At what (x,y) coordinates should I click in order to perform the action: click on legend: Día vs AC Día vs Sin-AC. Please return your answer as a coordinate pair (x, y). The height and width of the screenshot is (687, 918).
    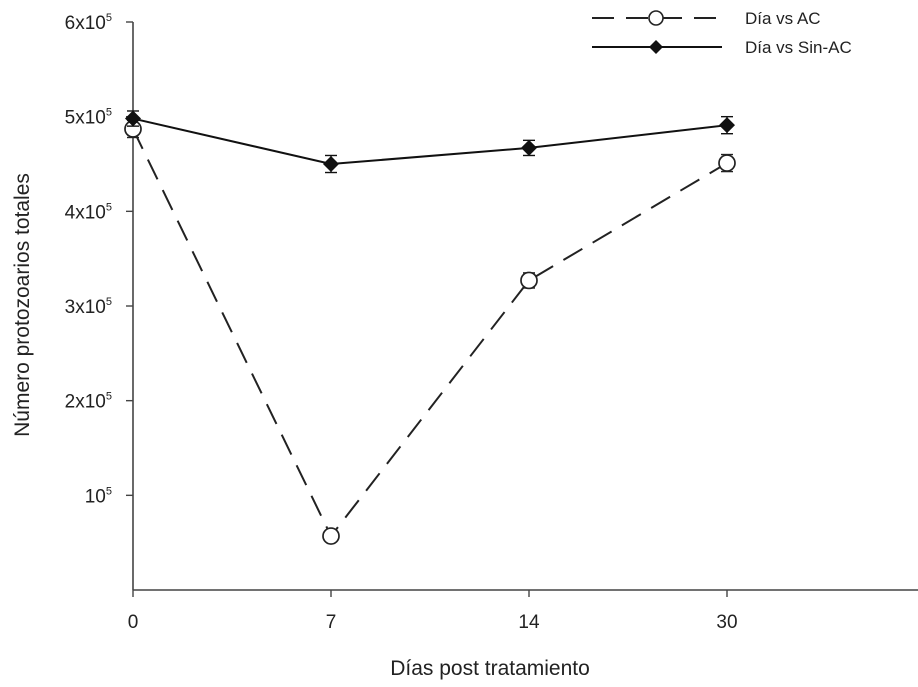
    Looking at the image, I should click on (722, 33).